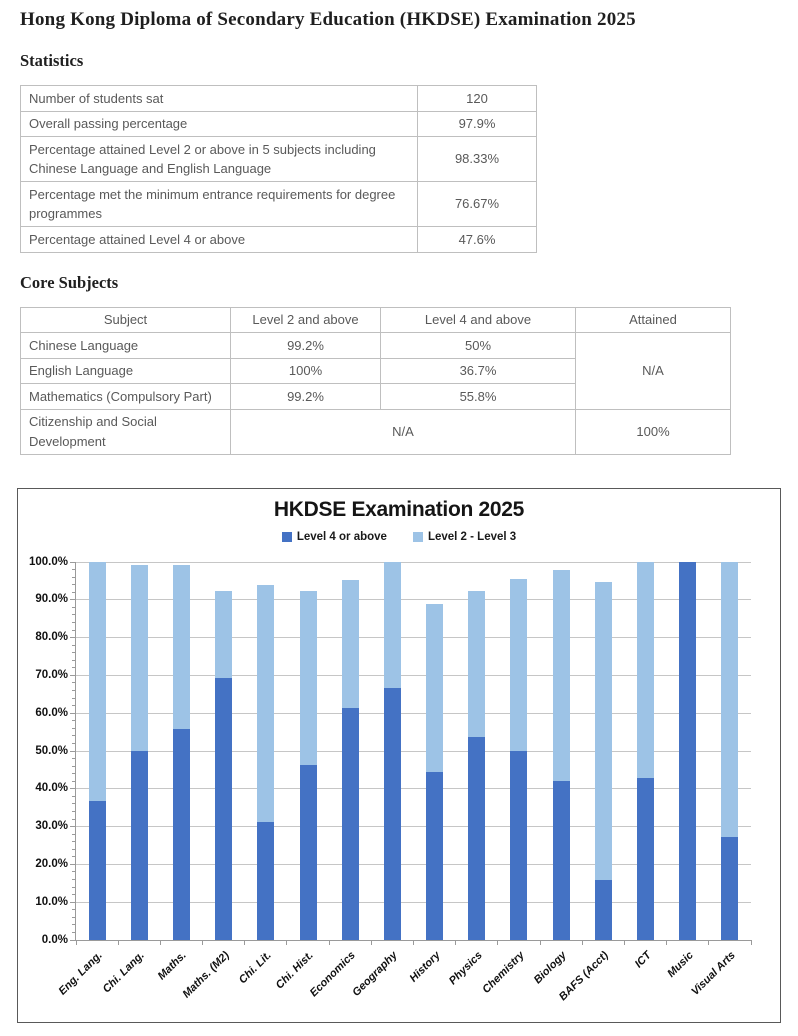 Image resolution: width=798 pixels, height=1036 pixels. I want to click on subject-name: Chinese Language, so click(125, 345).